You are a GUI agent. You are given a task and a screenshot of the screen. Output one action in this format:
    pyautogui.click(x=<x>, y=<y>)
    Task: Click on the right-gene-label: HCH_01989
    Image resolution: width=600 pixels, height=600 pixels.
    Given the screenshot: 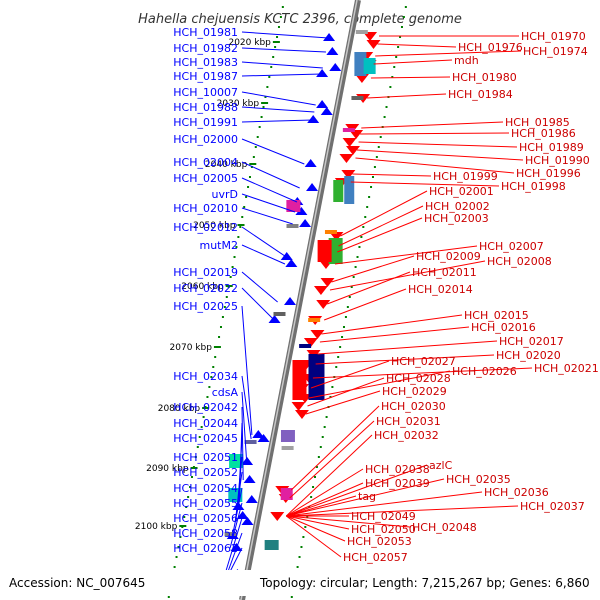 What is the action you would take?
    pyautogui.click(x=551, y=147)
    